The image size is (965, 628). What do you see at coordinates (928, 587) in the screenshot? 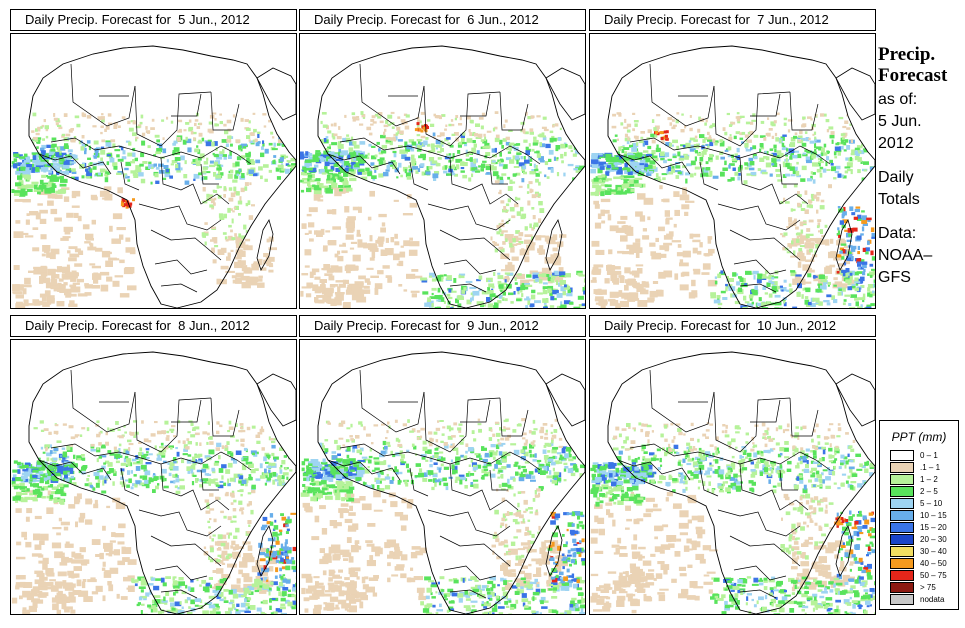
I see `legend-label: > 75` at bounding box center [928, 587].